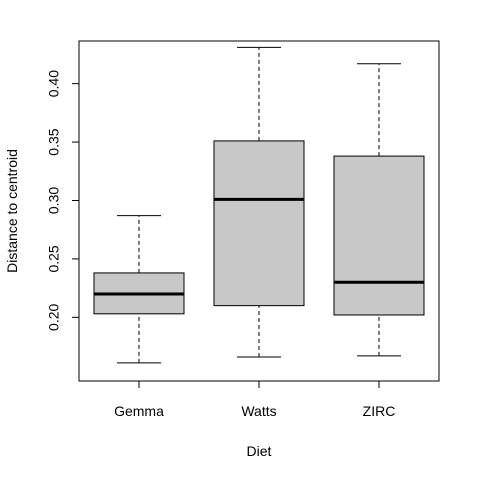  Describe the element at coordinates (63, 200) in the screenshot. I see `y-axis: 0.20 0.25 0.30 0.35 0.40` at that location.